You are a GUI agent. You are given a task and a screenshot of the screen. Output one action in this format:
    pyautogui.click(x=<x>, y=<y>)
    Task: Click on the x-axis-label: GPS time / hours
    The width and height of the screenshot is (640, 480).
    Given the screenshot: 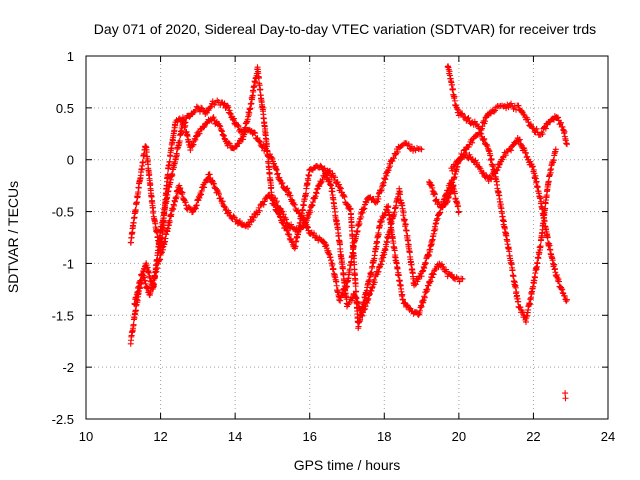 What is the action you would take?
    pyautogui.click(x=347, y=465)
    